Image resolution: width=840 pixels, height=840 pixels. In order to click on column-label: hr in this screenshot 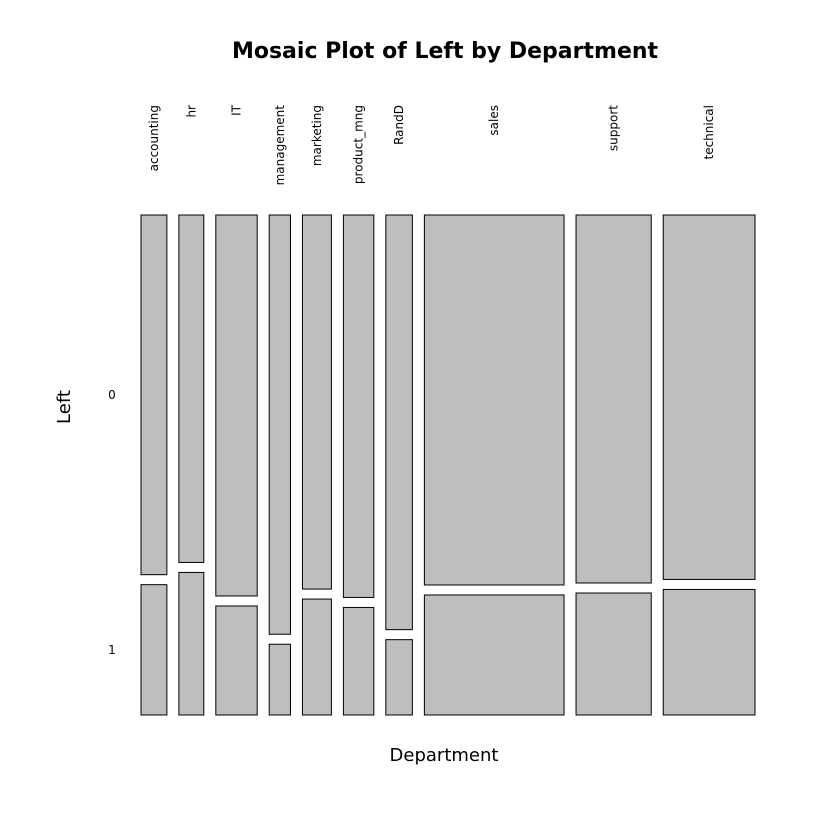, I will do `click(191, 111)`.